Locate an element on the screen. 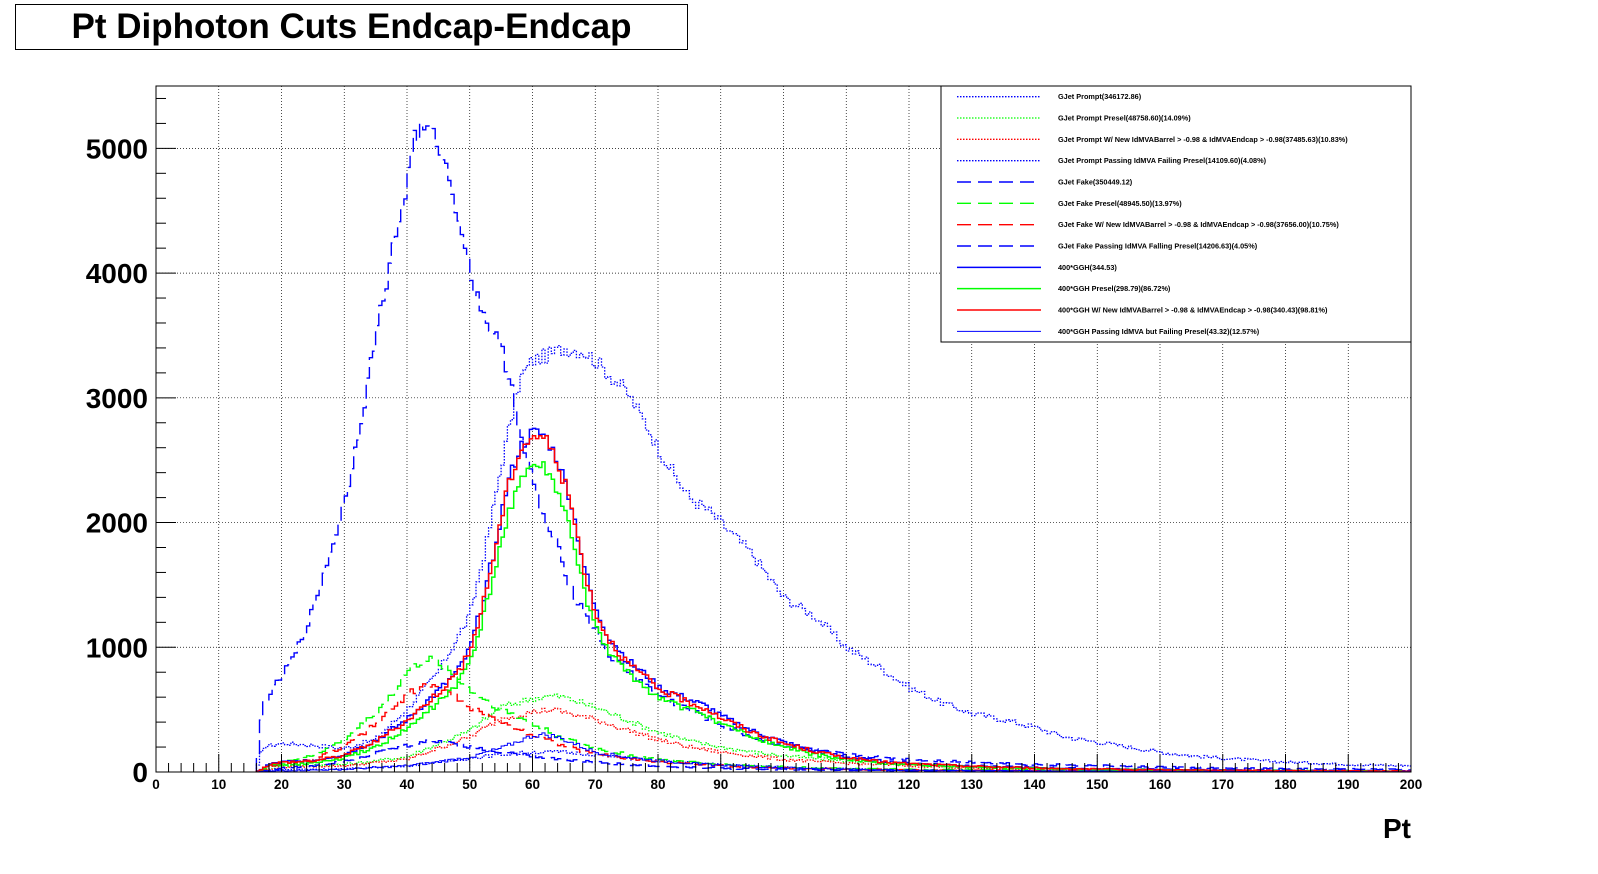  x-tick-label: 90 is located at coordinates (720, 784).